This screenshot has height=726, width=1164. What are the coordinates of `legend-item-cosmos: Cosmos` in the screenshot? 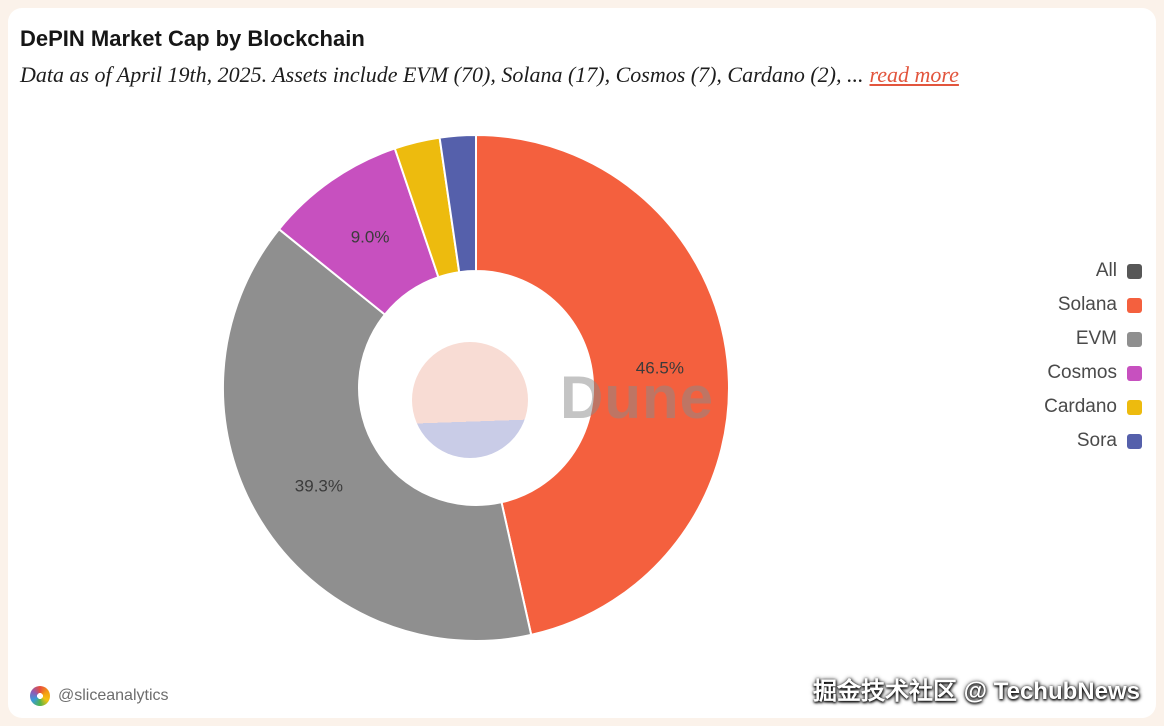 It's located at (1093, 373).